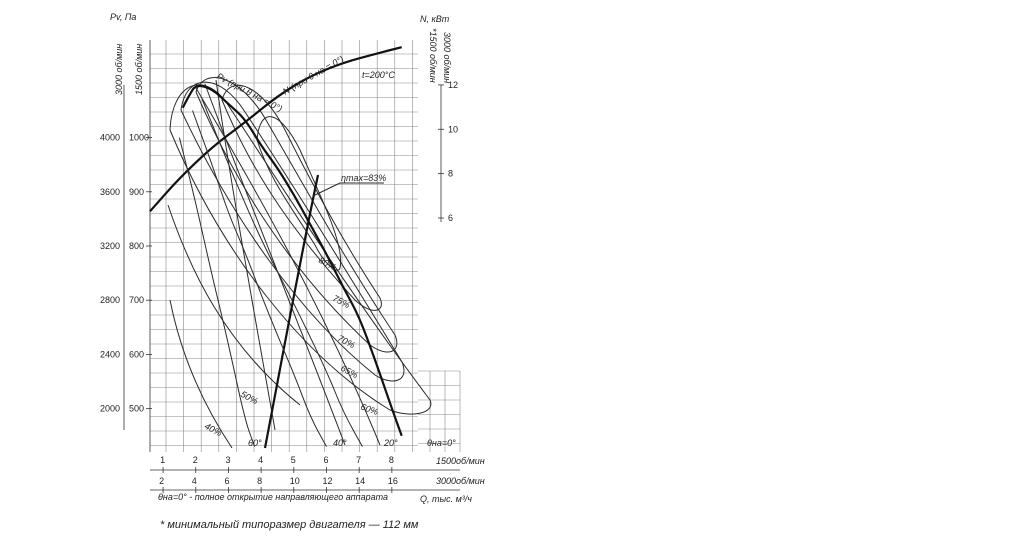  I want to click on x-tick-label-3000: 12, so click(327, 481).